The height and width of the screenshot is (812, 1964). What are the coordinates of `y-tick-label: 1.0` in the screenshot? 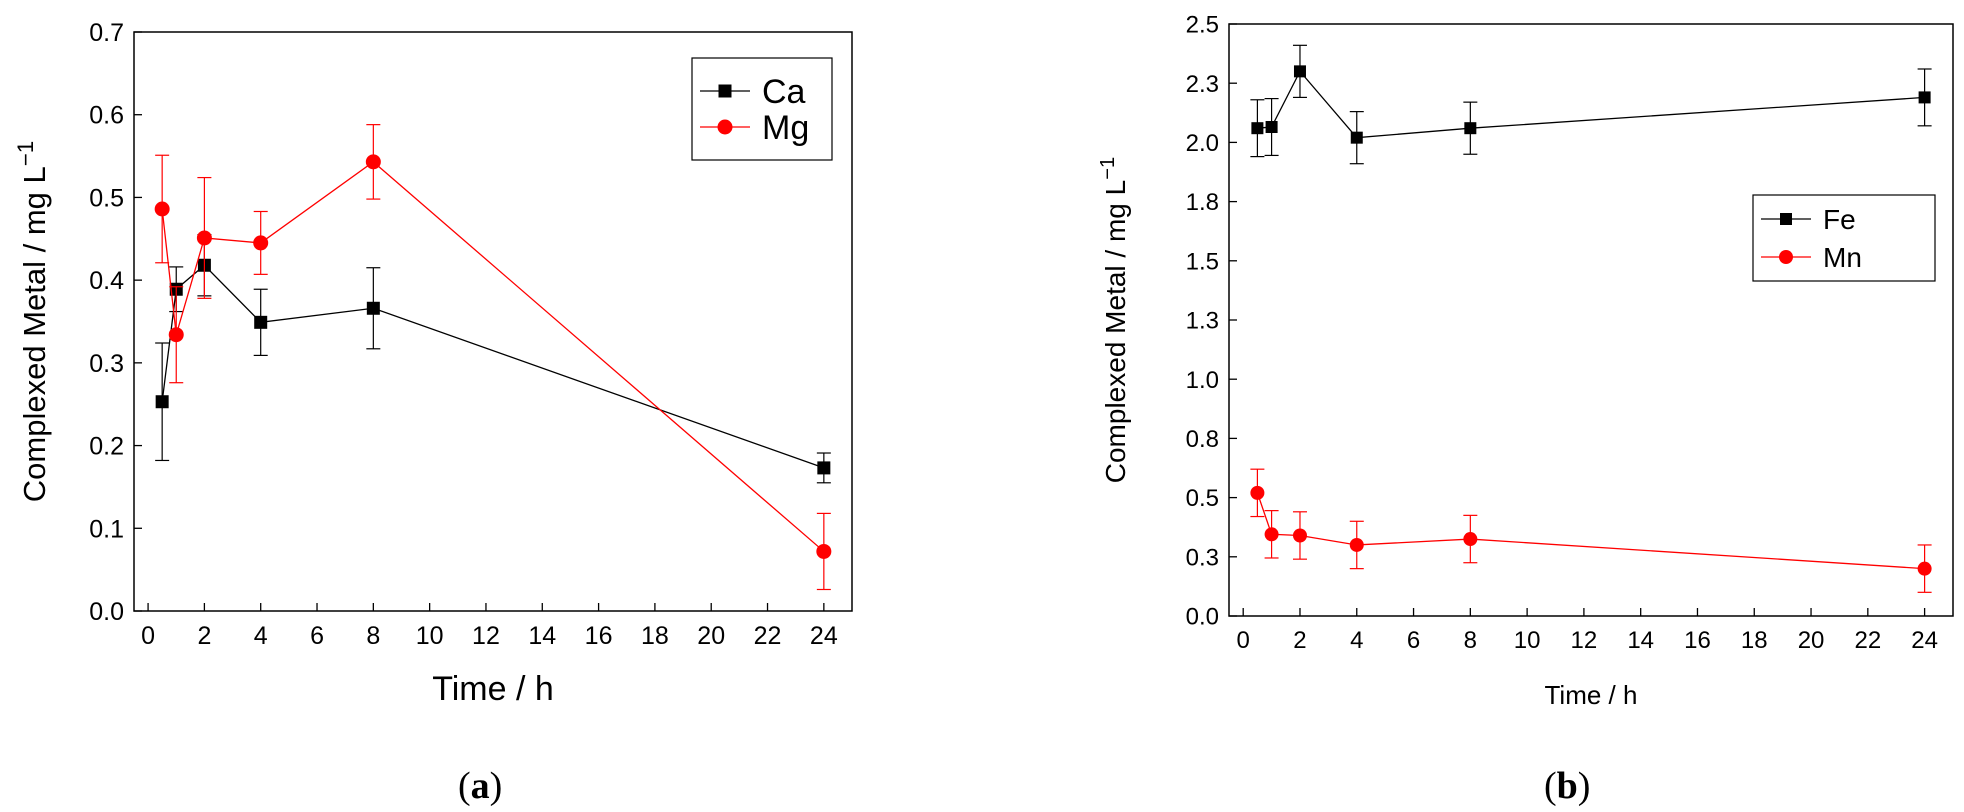 It's located at (1202, 380).